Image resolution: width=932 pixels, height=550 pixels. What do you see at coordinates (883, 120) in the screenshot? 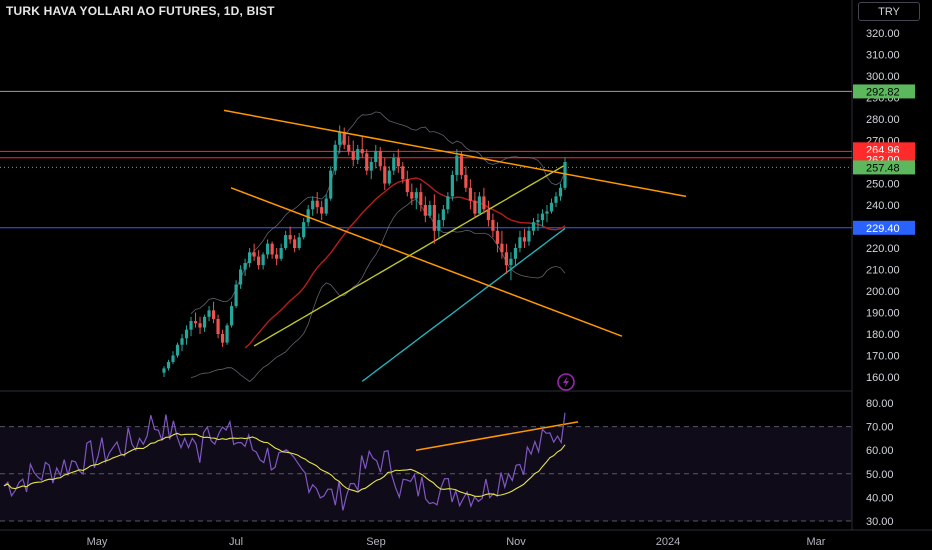
I see `price-tick-label: 280.00` at bounding box center [883, 120].